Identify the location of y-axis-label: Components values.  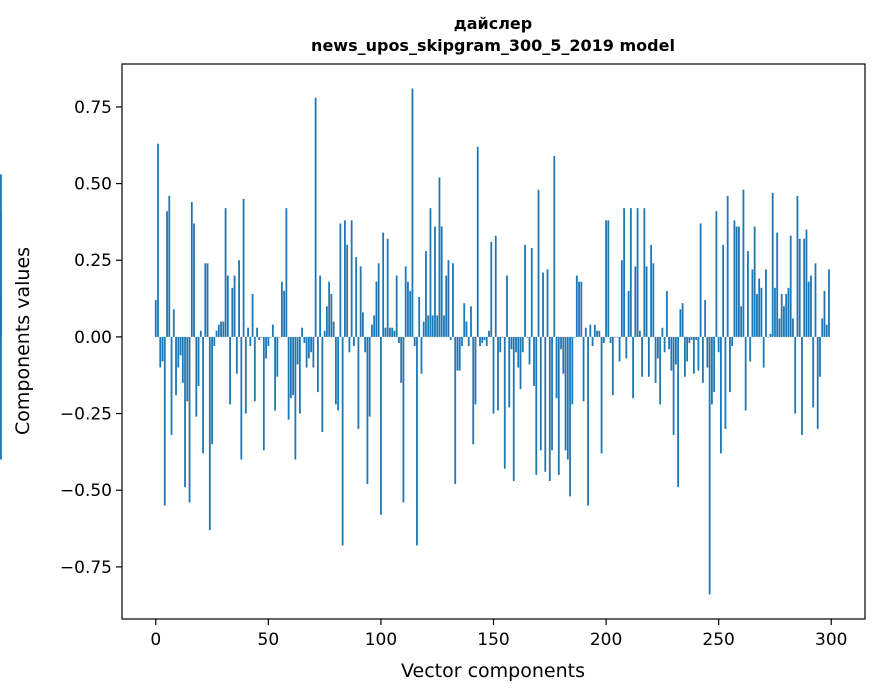
(23, 341).